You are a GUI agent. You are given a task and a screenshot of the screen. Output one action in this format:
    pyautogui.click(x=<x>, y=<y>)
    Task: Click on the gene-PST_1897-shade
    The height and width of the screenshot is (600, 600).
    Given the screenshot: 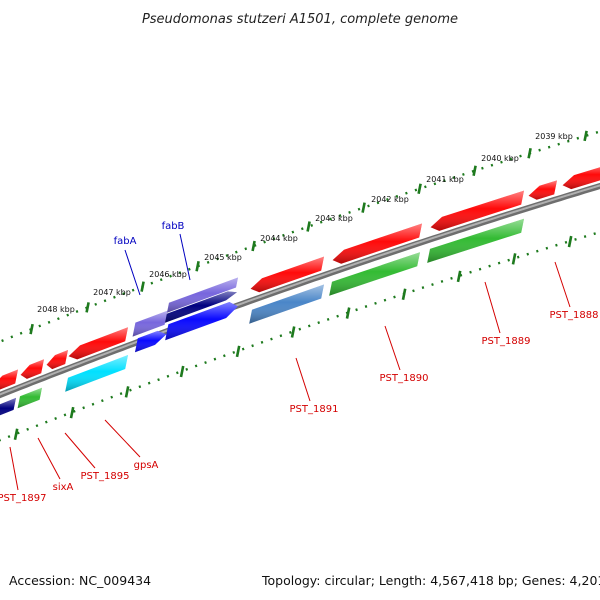 What is the action you would take?
    pyautogui.click(x=9, y=379)
    